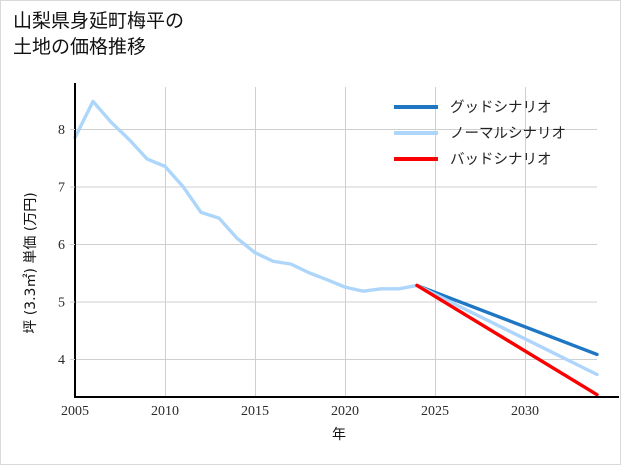 This screenshot has height=466, width=621. What do you see at coordinates (339, 435) in the screenshot?
I see `x-axis-title: 年` at bounding box center [339, 435].